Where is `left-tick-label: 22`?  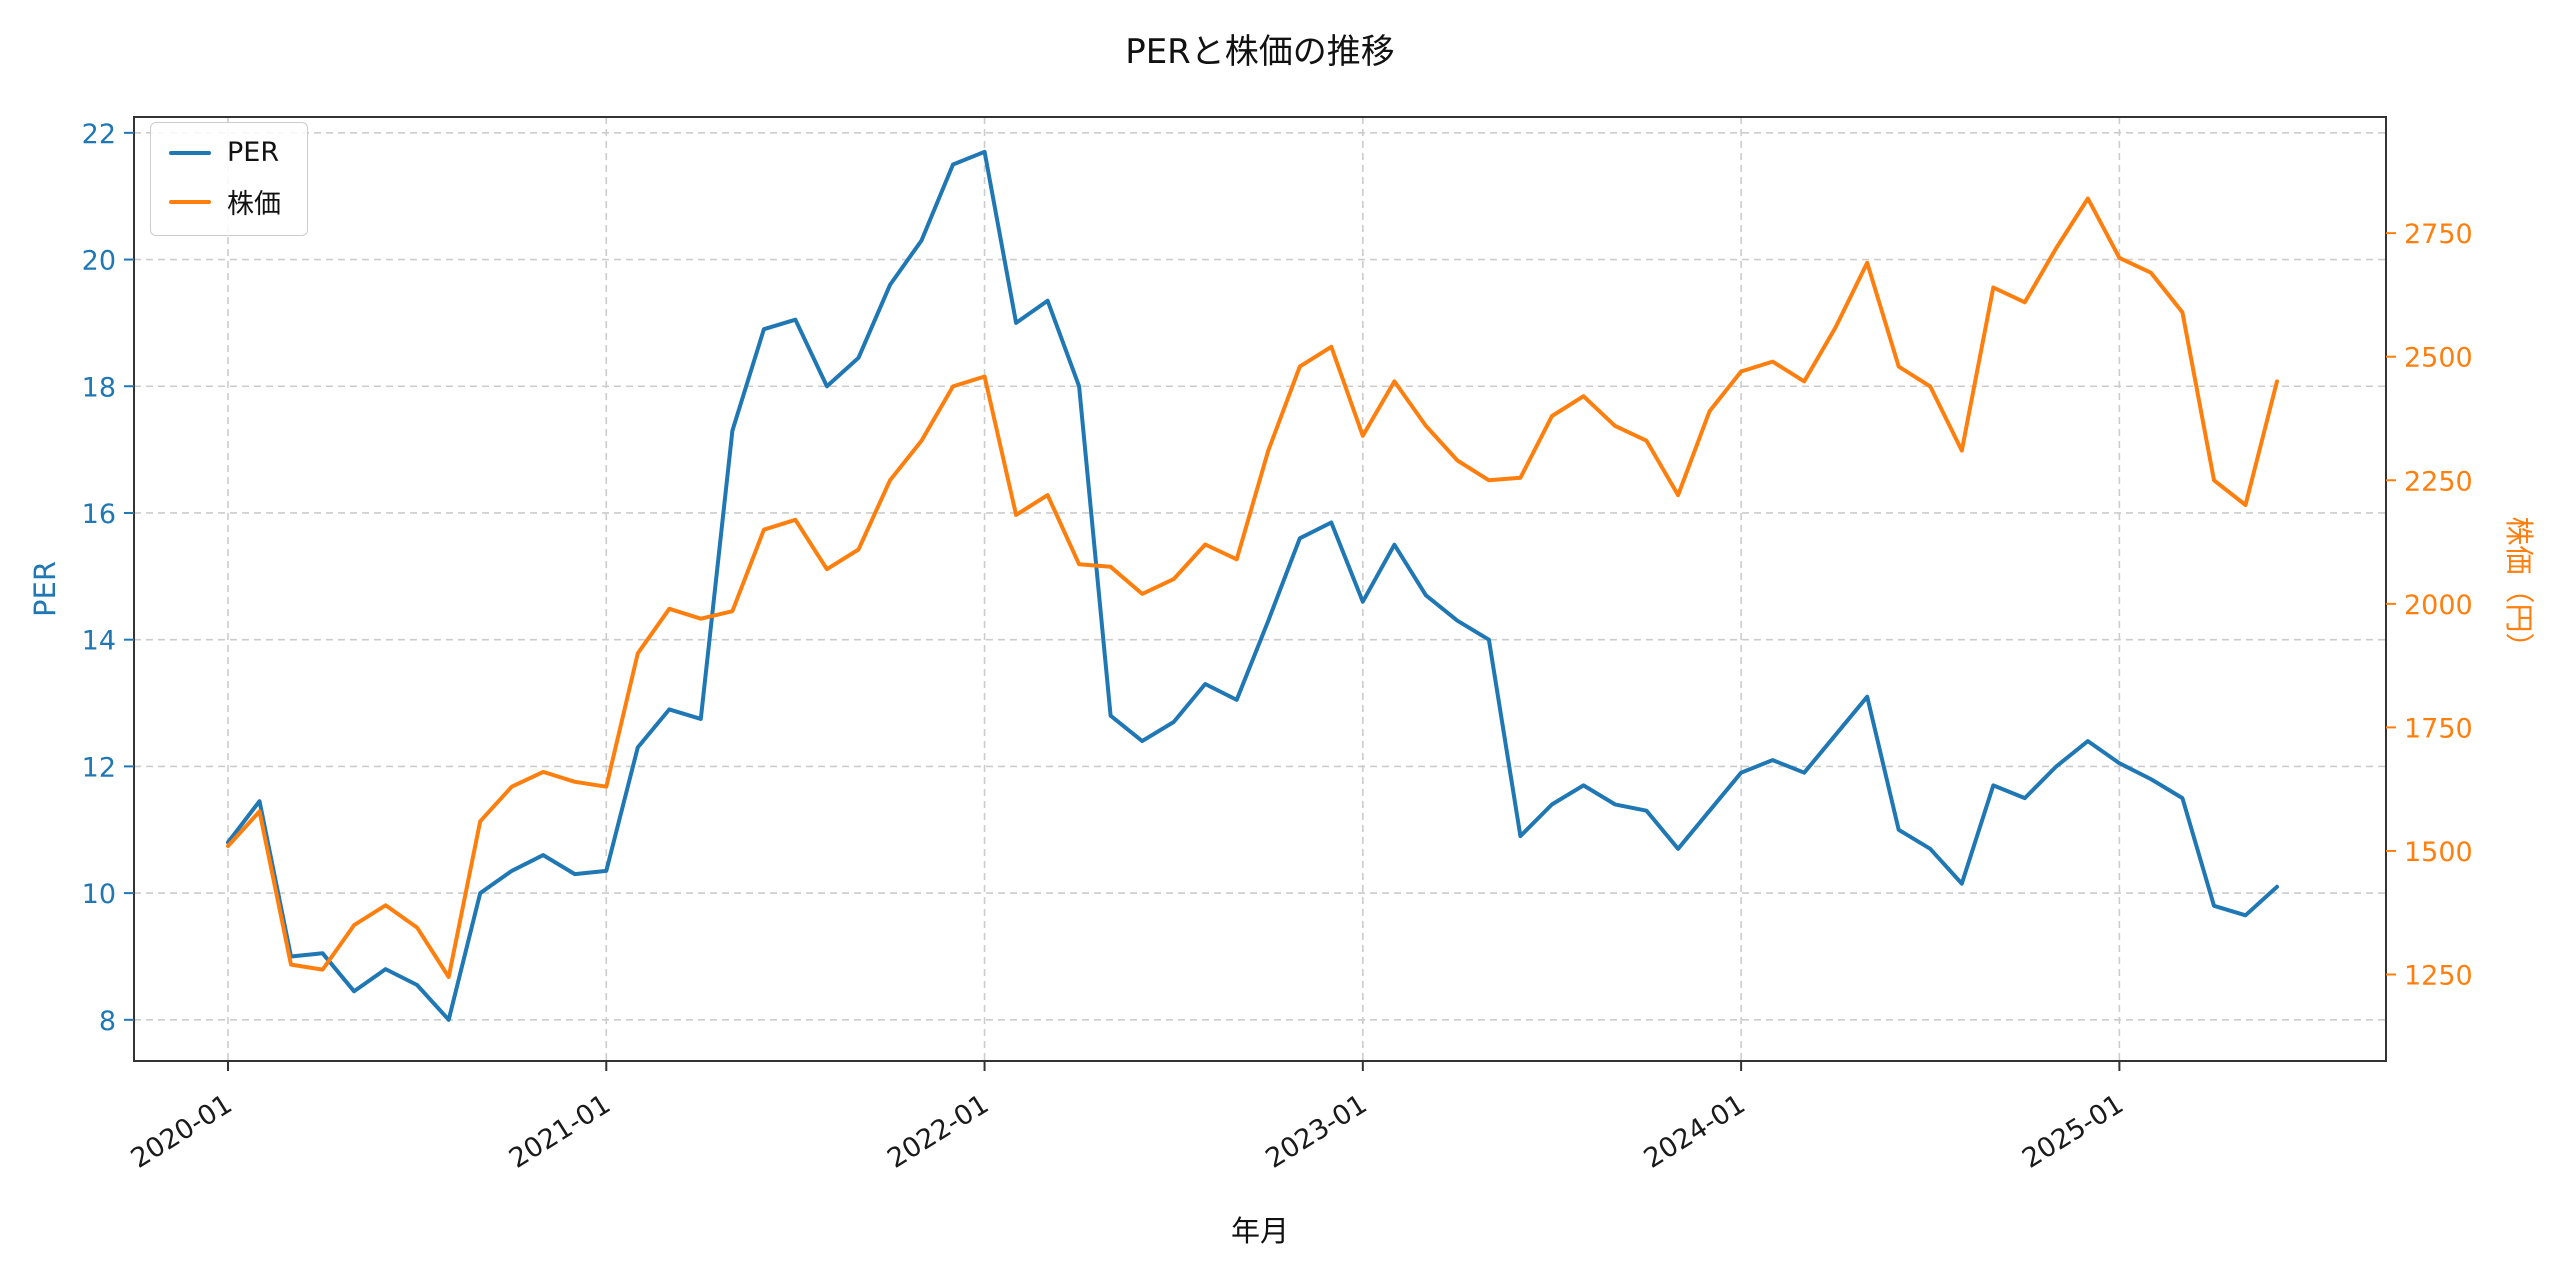
left-tick-label: 22 is located at coordinates (99, 134).